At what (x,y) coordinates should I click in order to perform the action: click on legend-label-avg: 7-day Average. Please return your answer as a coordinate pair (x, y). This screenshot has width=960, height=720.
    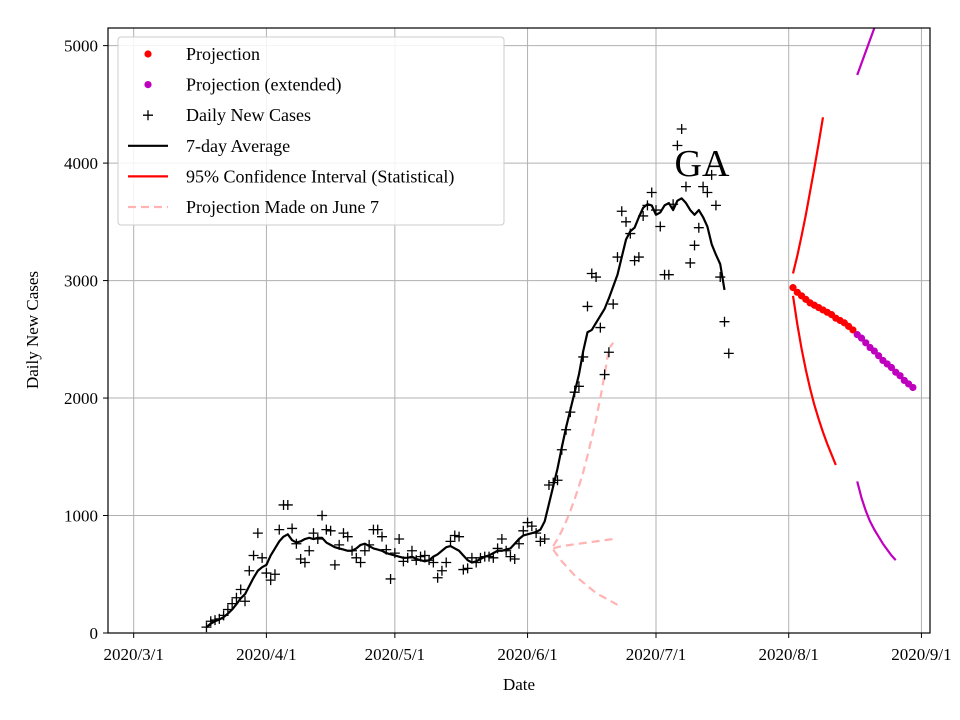
    Looking at the image, I should click on (238, 146).